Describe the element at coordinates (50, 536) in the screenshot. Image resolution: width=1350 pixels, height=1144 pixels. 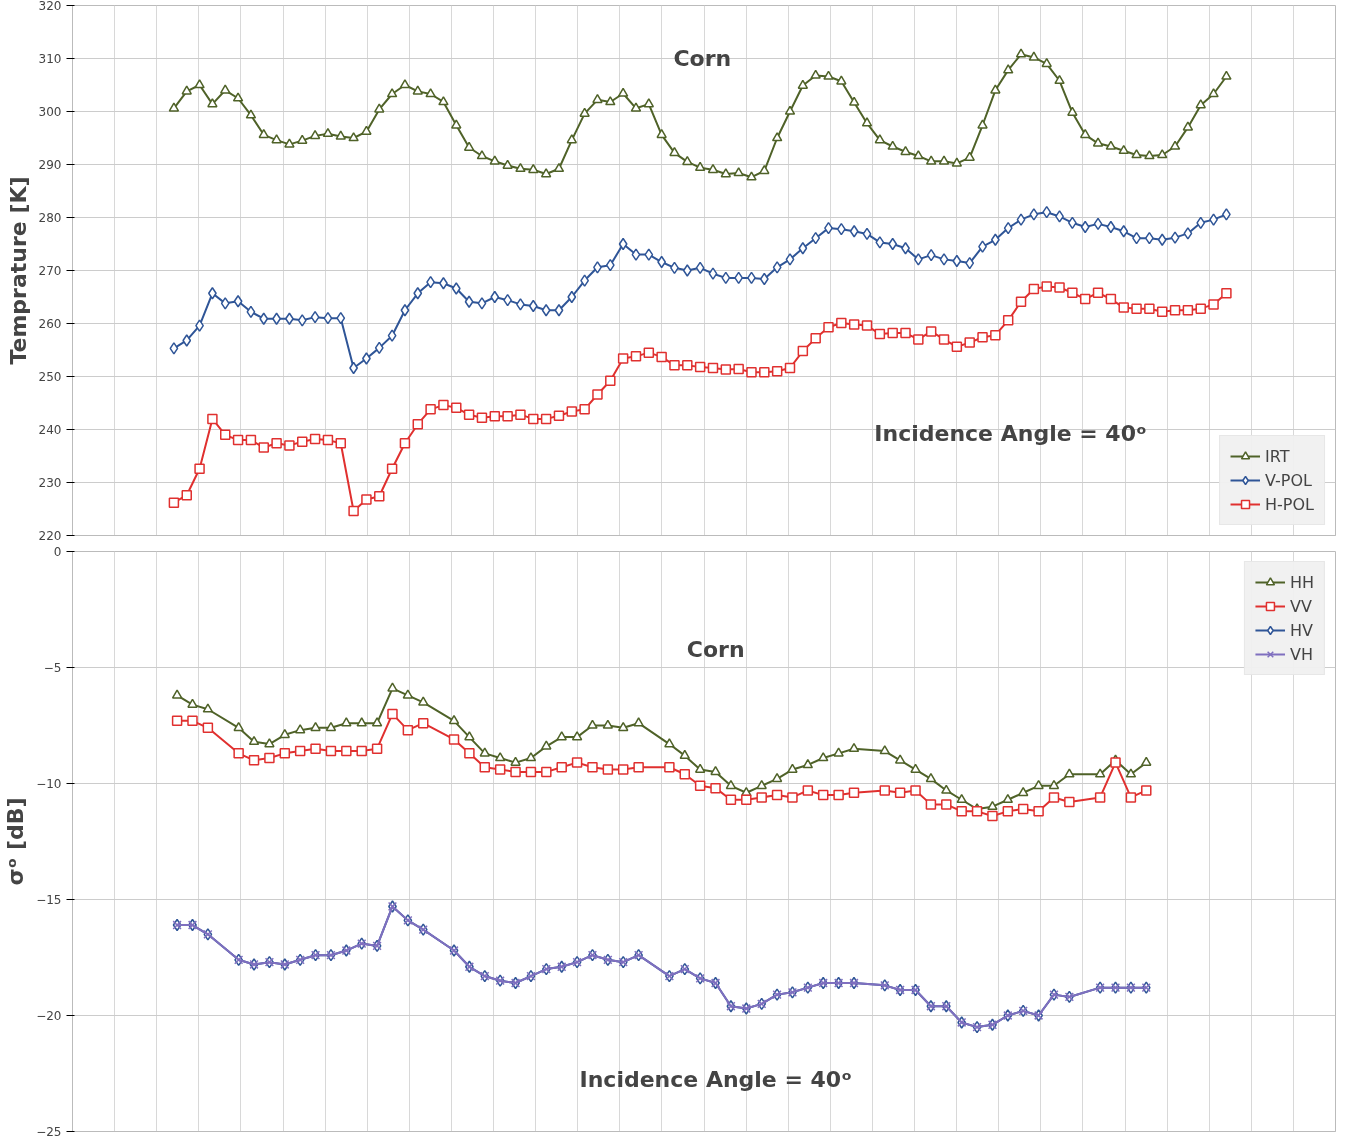
I see `y-tick-label: 220` at that location.